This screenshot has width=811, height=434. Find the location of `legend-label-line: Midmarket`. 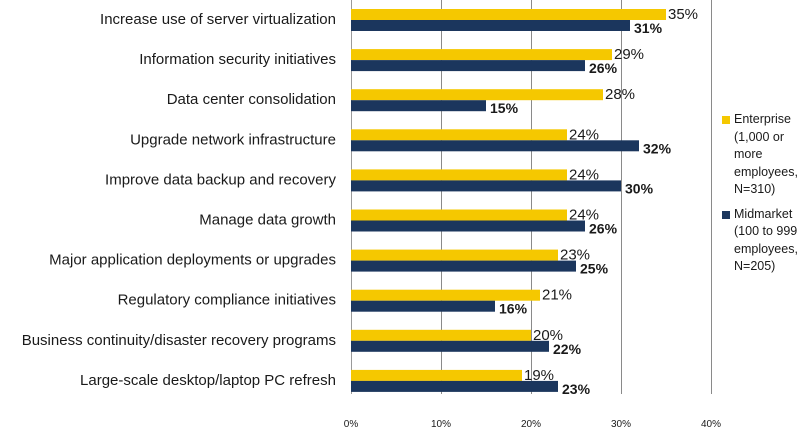

legend-label-line: Midmarket is located at coordinates (763, 213).